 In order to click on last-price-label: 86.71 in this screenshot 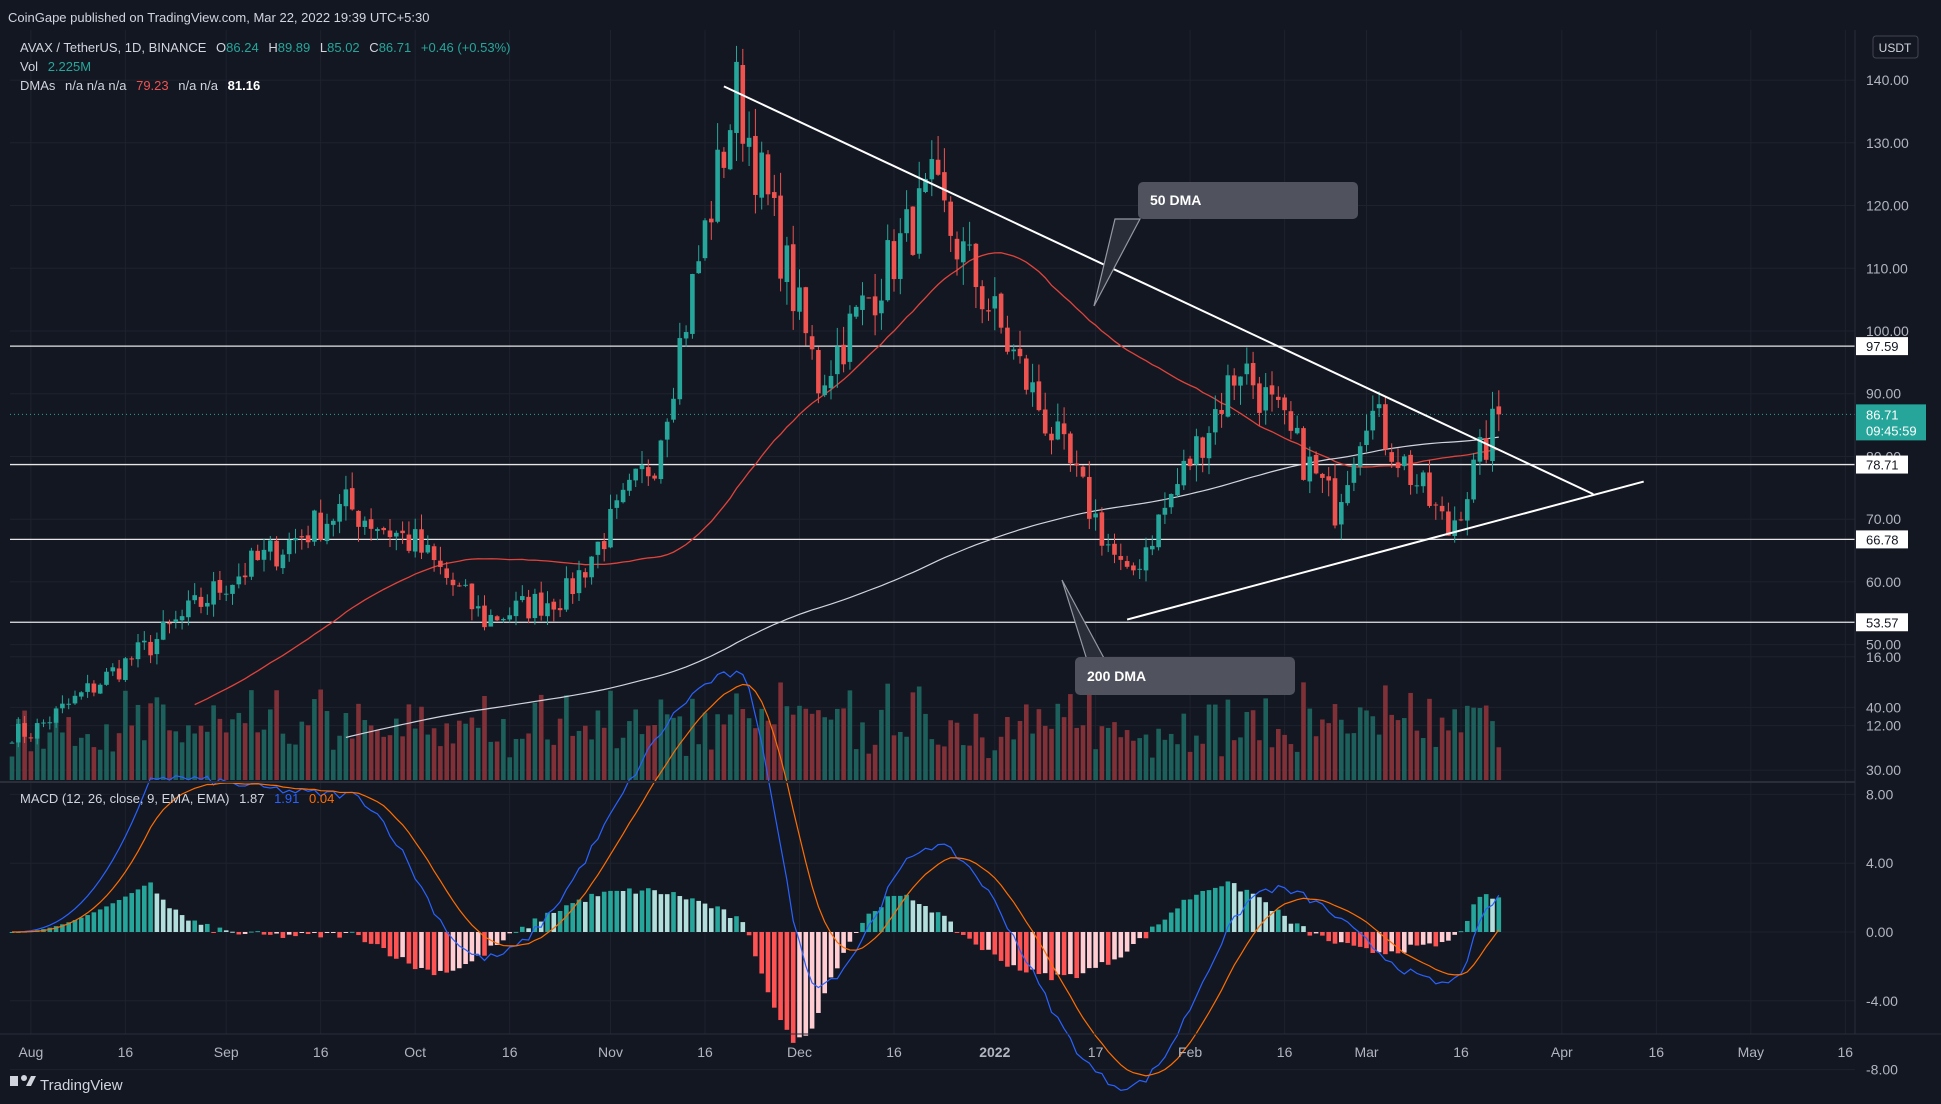, I will do `click(1882, 414)`.